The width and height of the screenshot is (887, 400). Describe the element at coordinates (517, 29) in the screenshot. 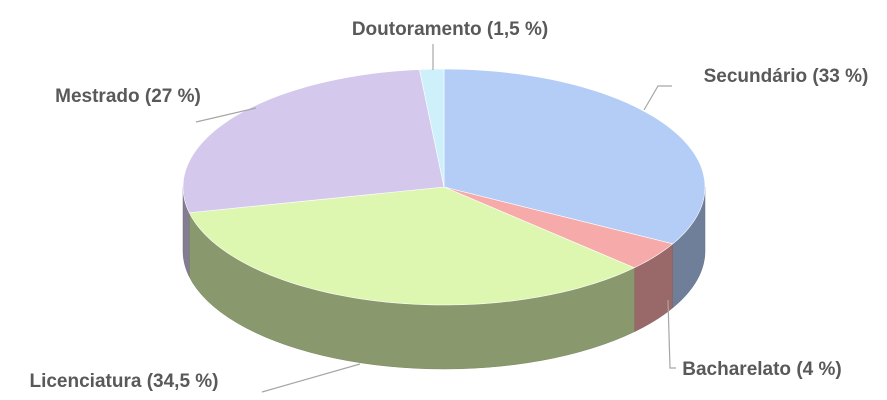

I see `value-label: (1,5 %)` at that location.